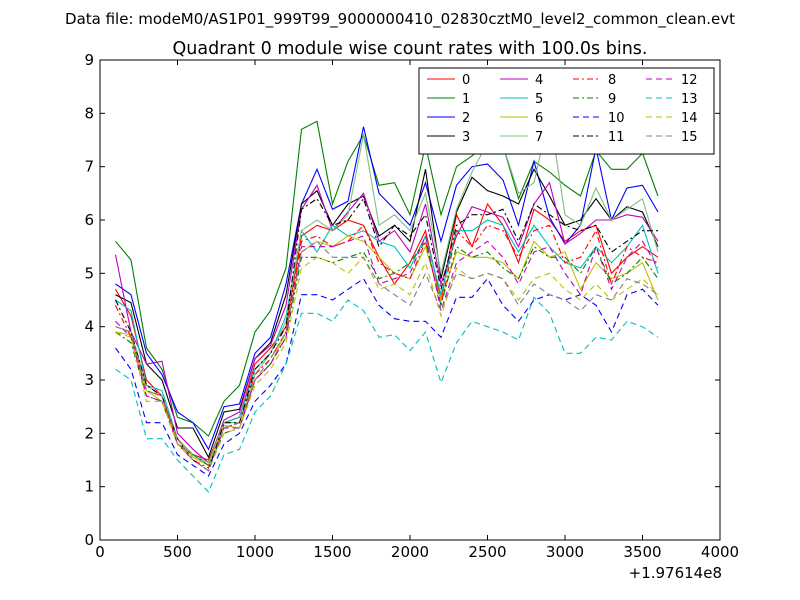 The image size is (800, 600). What do you see at coordinates (616, 118) in the screenshot?
I see `legend-label-10: 10` at bounding box center [616, 118].